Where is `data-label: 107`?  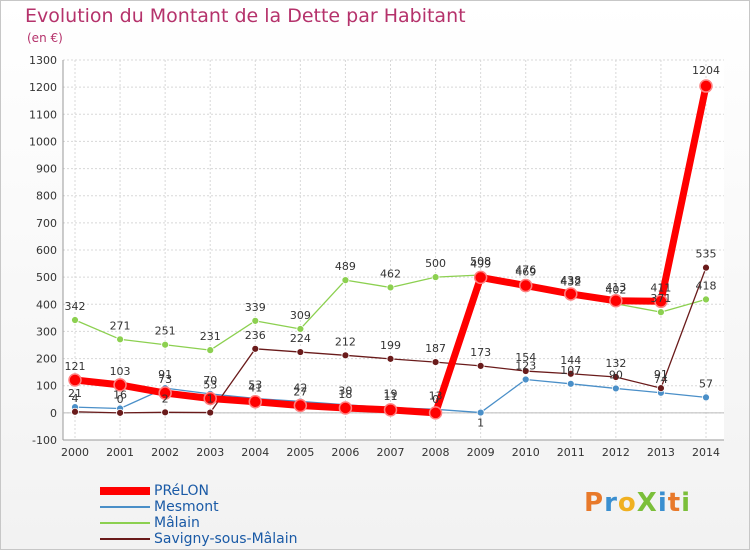 data-label: 107 is located at coordinates (570, 370).